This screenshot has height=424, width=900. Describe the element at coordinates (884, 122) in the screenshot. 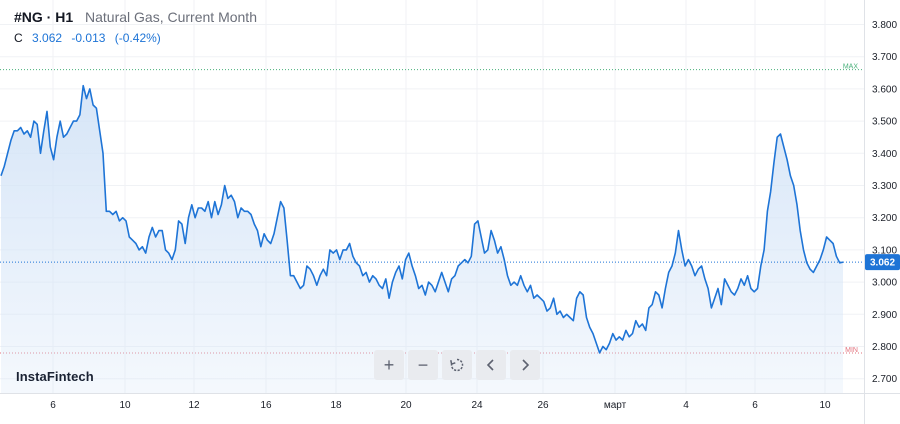

I see `y-tick-label: 3.500` at that location.